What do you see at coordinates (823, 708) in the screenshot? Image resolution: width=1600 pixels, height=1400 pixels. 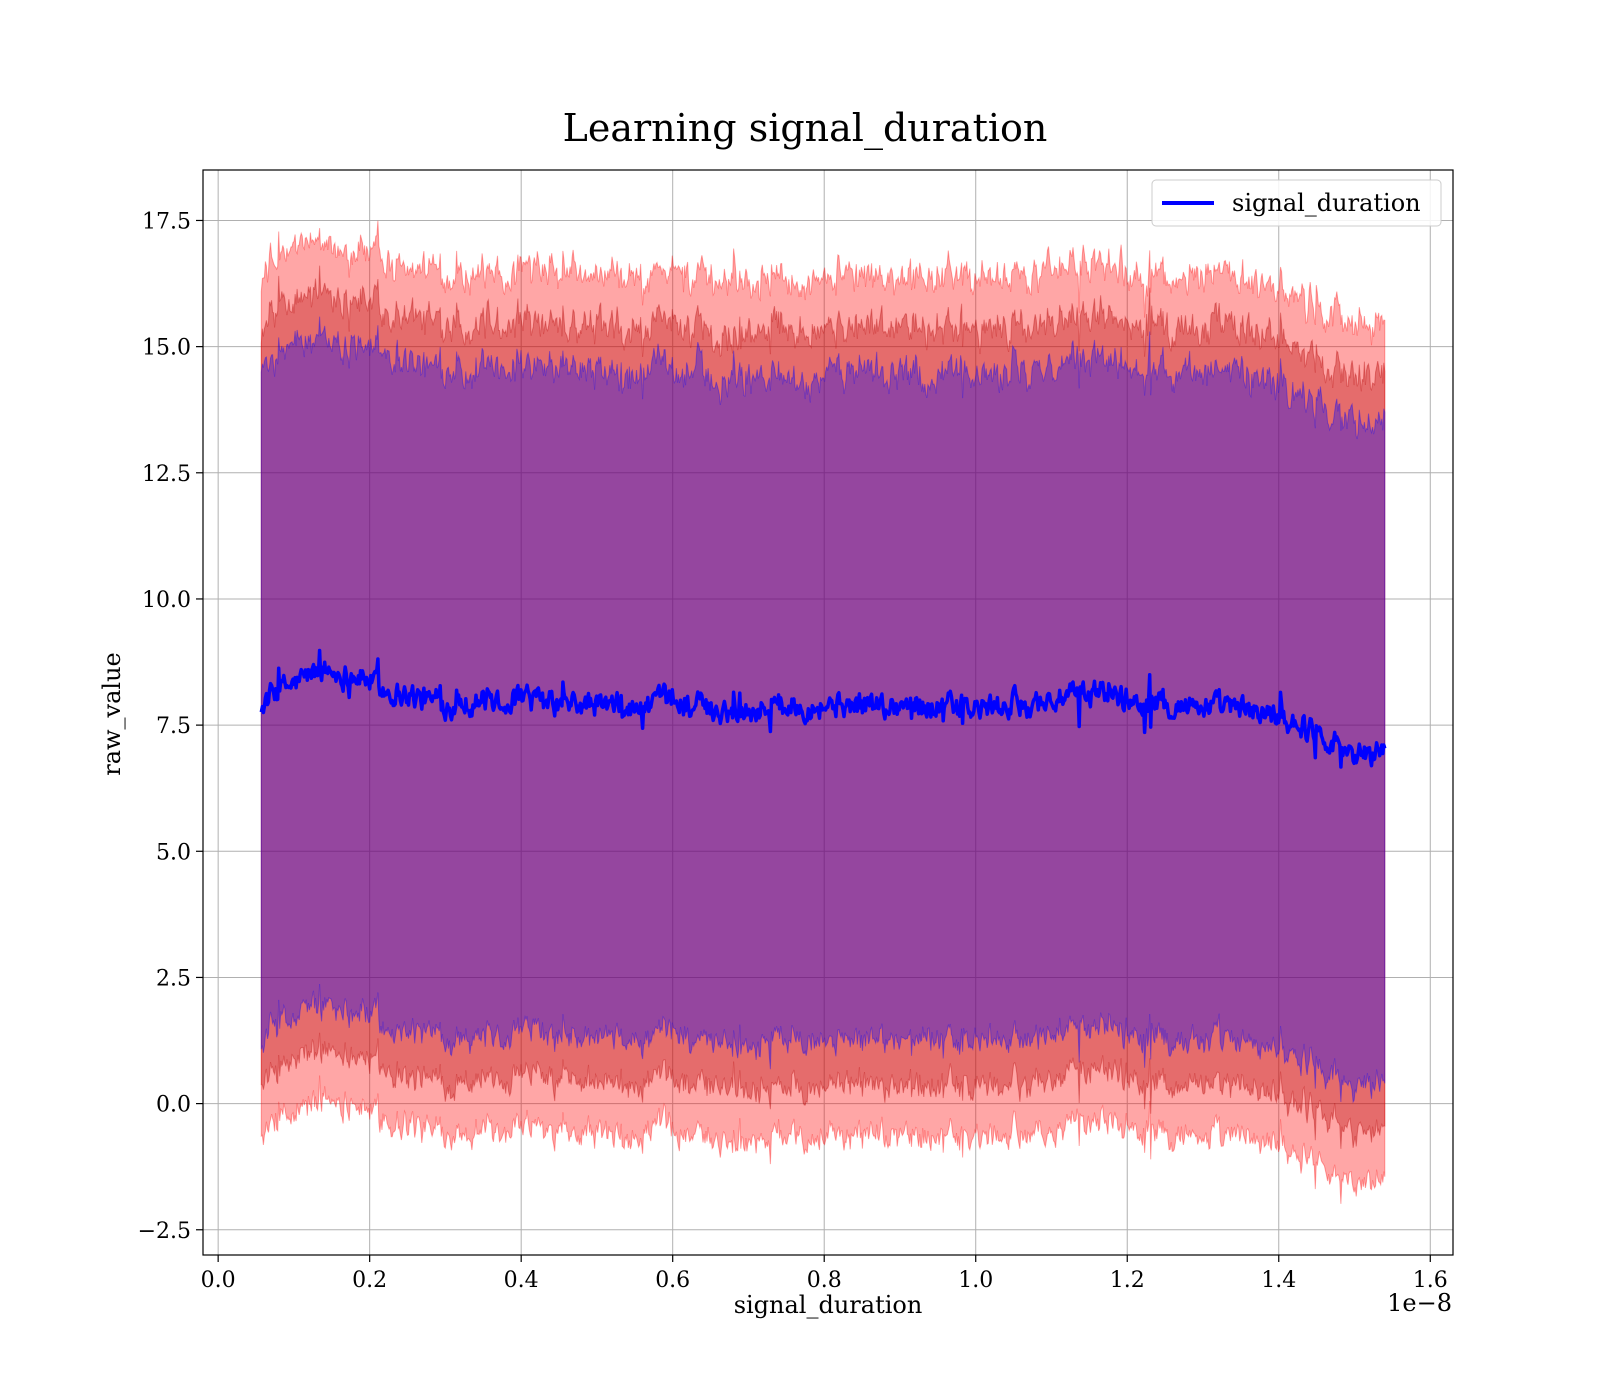 I see `series-line-signal_duration` at bounding box center [823, 708].